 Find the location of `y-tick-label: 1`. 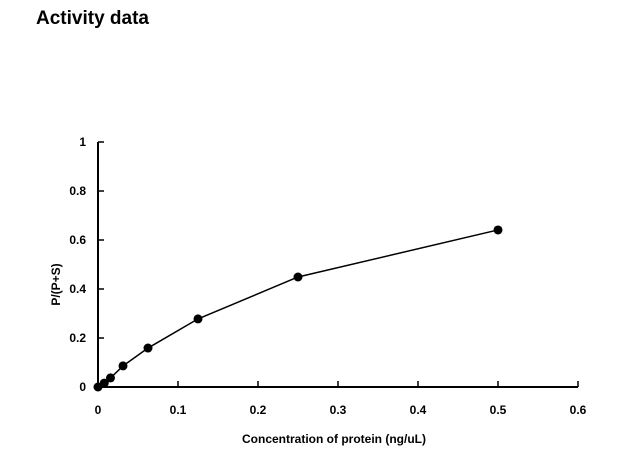

y-tick-label: 1 is located at coordinates (82, 142).